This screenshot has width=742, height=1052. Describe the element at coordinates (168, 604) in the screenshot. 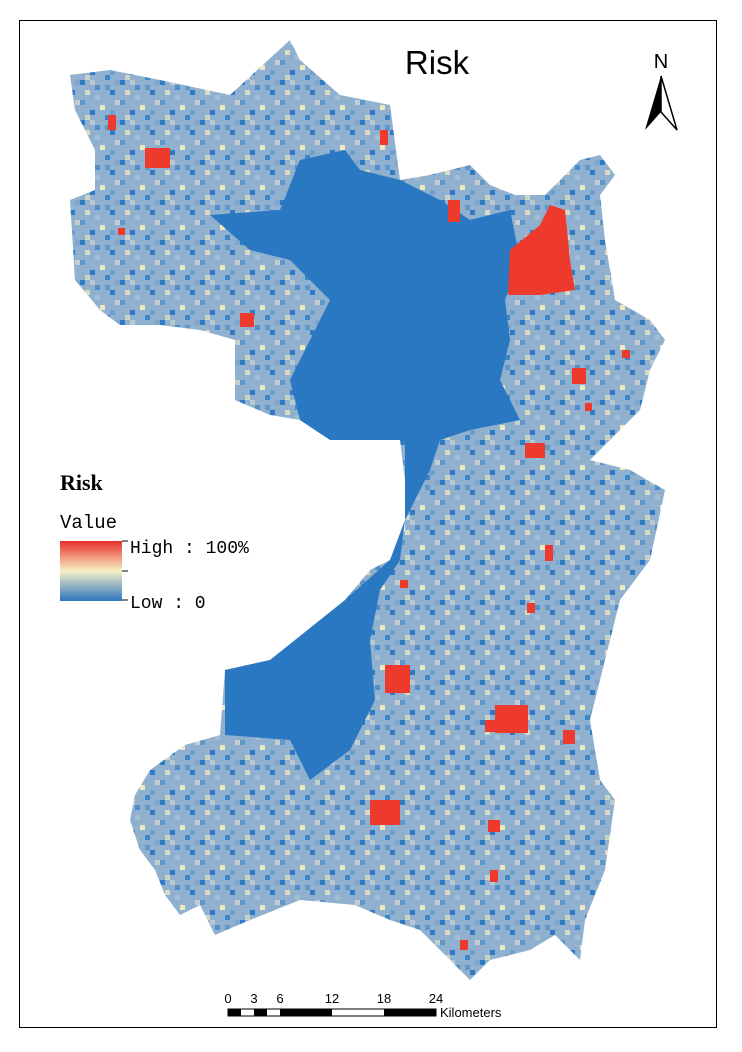

I see `legend-low-label: Low : 0` at that location.